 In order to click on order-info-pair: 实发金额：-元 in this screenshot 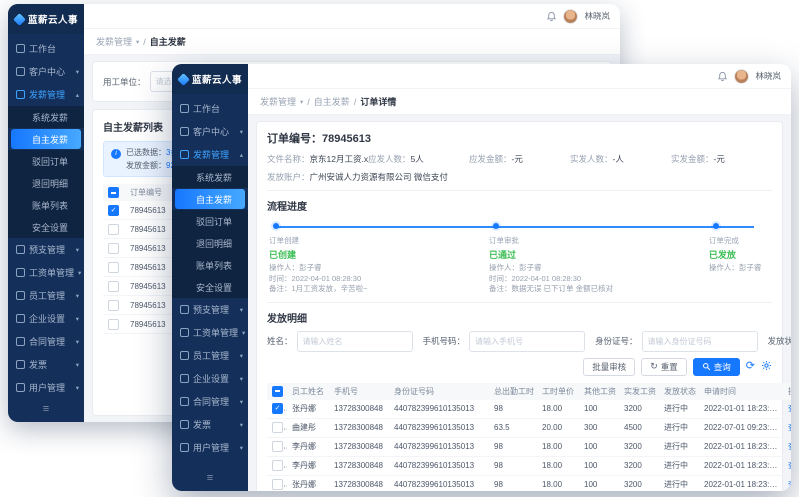, I will do `click(698, 159)`.